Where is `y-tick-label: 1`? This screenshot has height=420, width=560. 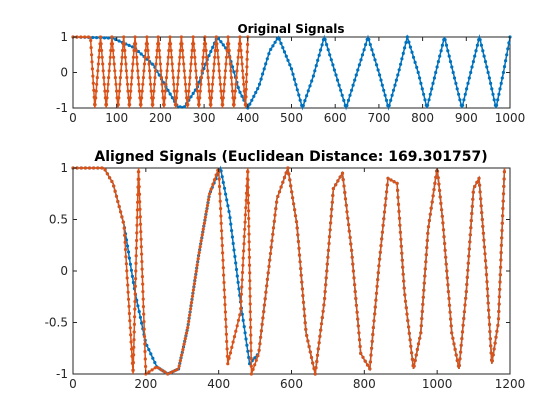
y-tick-label: 1 is located at coordinates (64, 37).